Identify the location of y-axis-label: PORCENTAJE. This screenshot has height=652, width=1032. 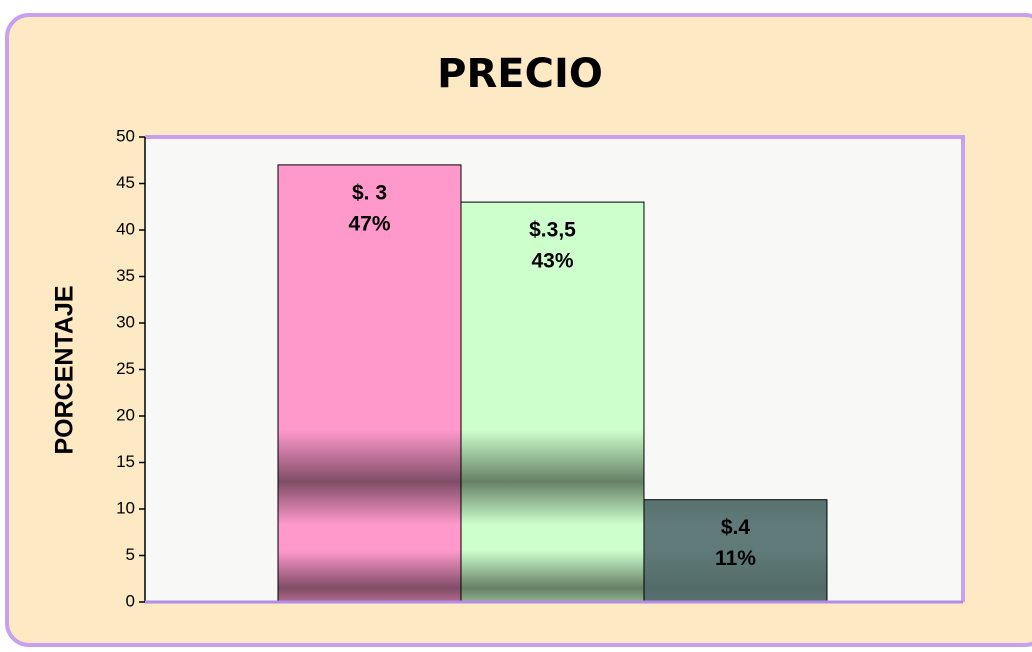
(65, 369).